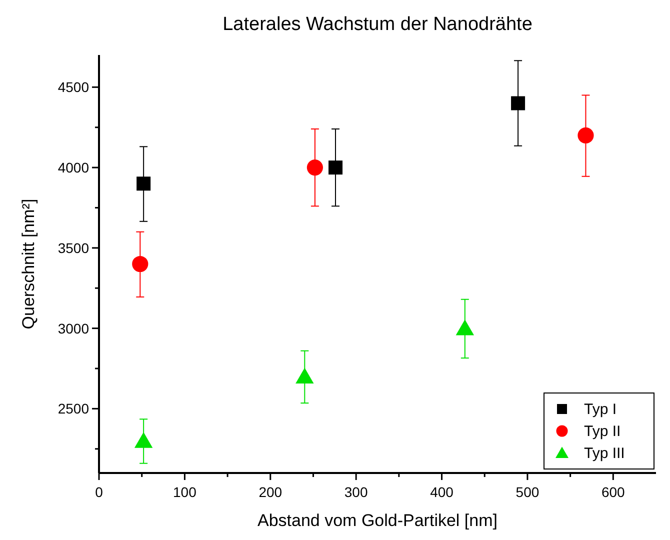 This screenshot has height=540, width=670. I want to click on y-tick-label: 4000, so click(74, 168).